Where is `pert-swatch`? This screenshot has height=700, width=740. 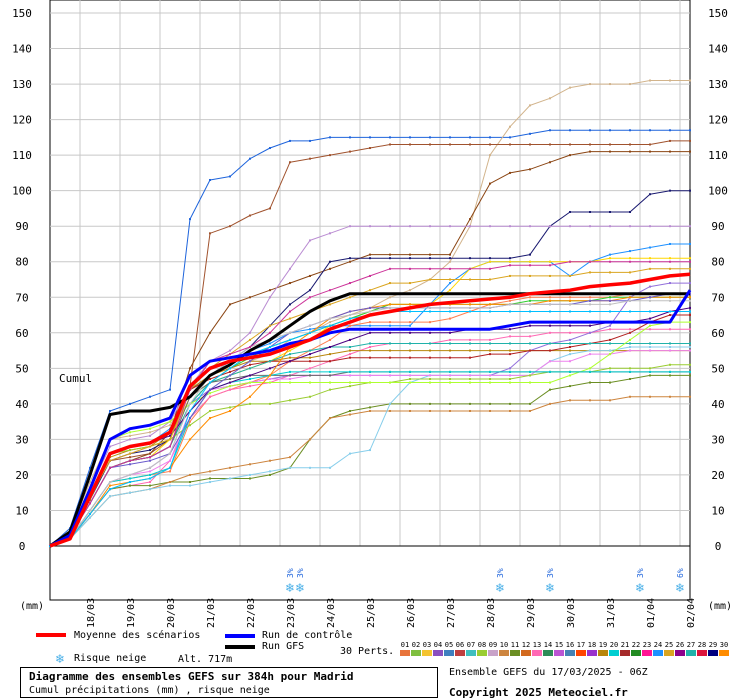
pert-swatch is located at coordinates (559, 653).